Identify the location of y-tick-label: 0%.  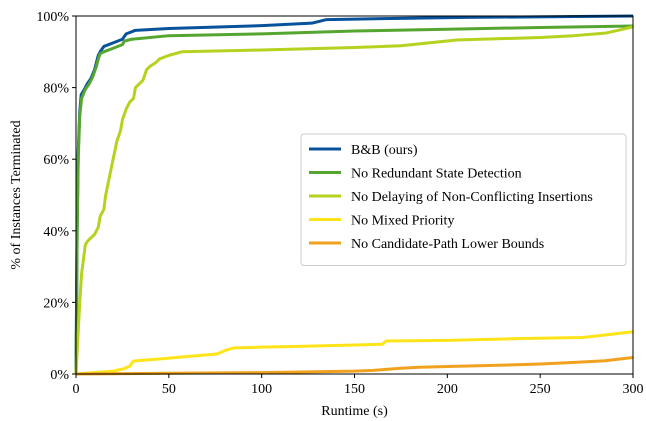
(59, 375).